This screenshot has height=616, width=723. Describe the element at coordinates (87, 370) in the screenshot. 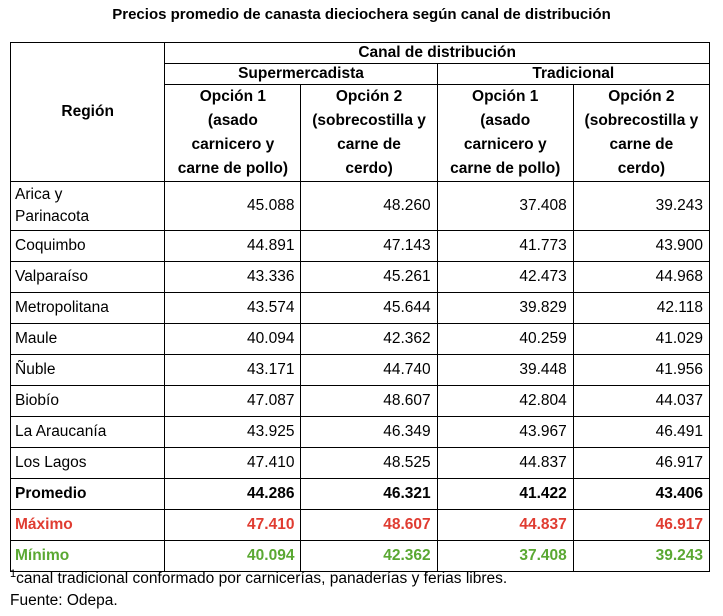

I see `region-cell: Ñuble` at that location.